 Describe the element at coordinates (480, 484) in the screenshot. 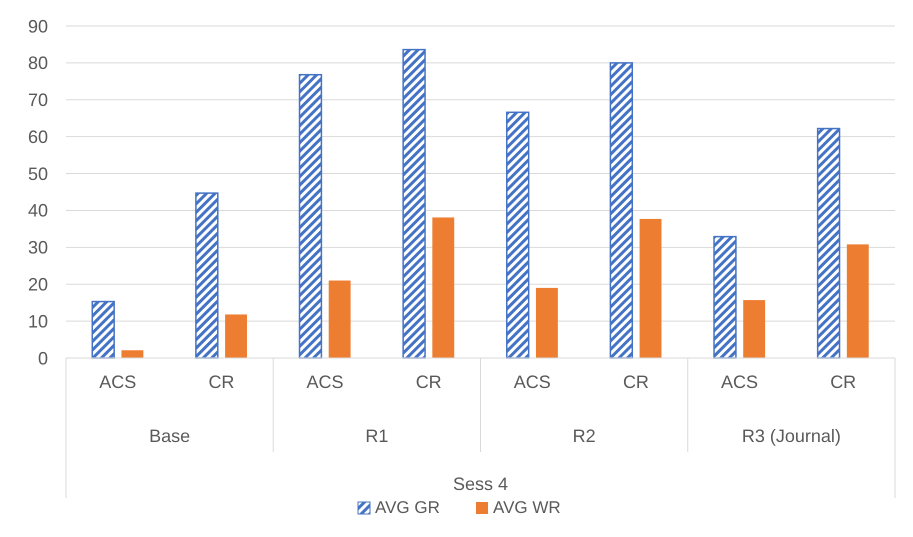

I see `x-axis-title: Sess 4` at that location.